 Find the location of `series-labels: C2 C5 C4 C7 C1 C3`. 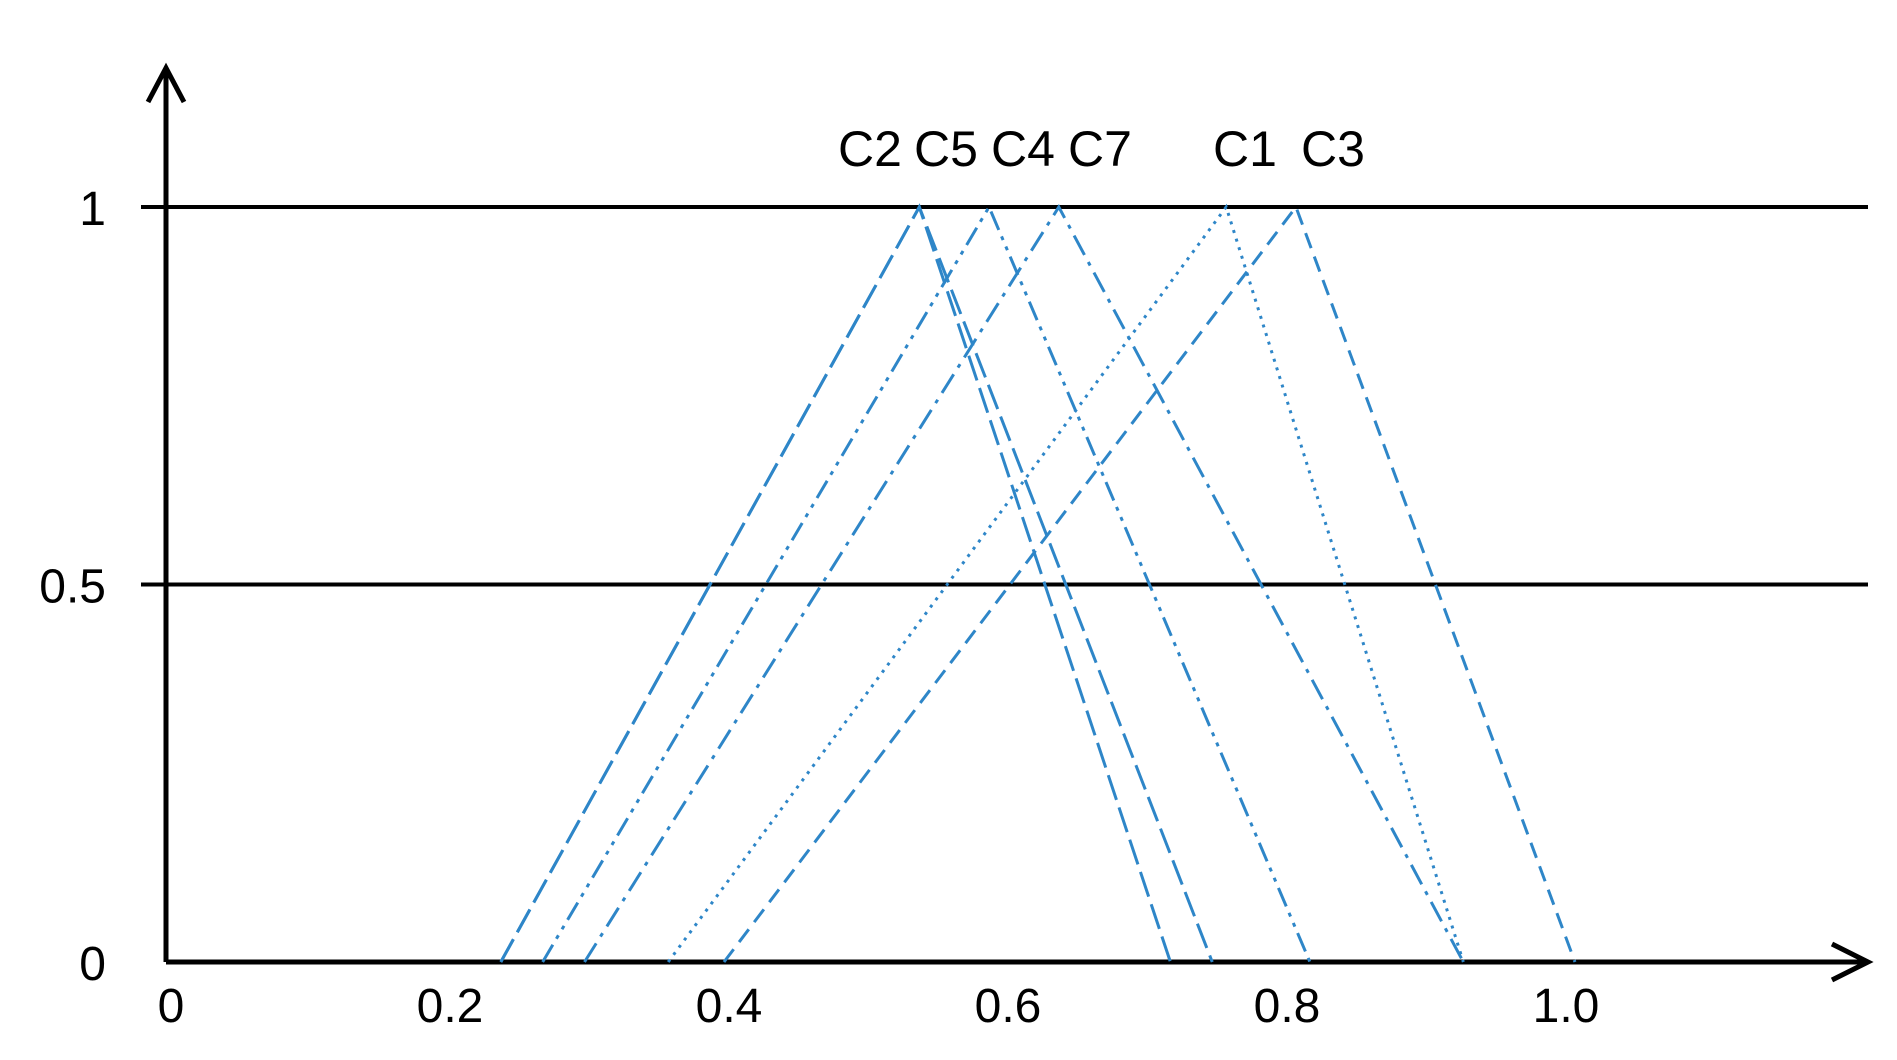

series-labels: C2 C5 C4 C7 C1 C3 is located at coordinates (1101, 149).